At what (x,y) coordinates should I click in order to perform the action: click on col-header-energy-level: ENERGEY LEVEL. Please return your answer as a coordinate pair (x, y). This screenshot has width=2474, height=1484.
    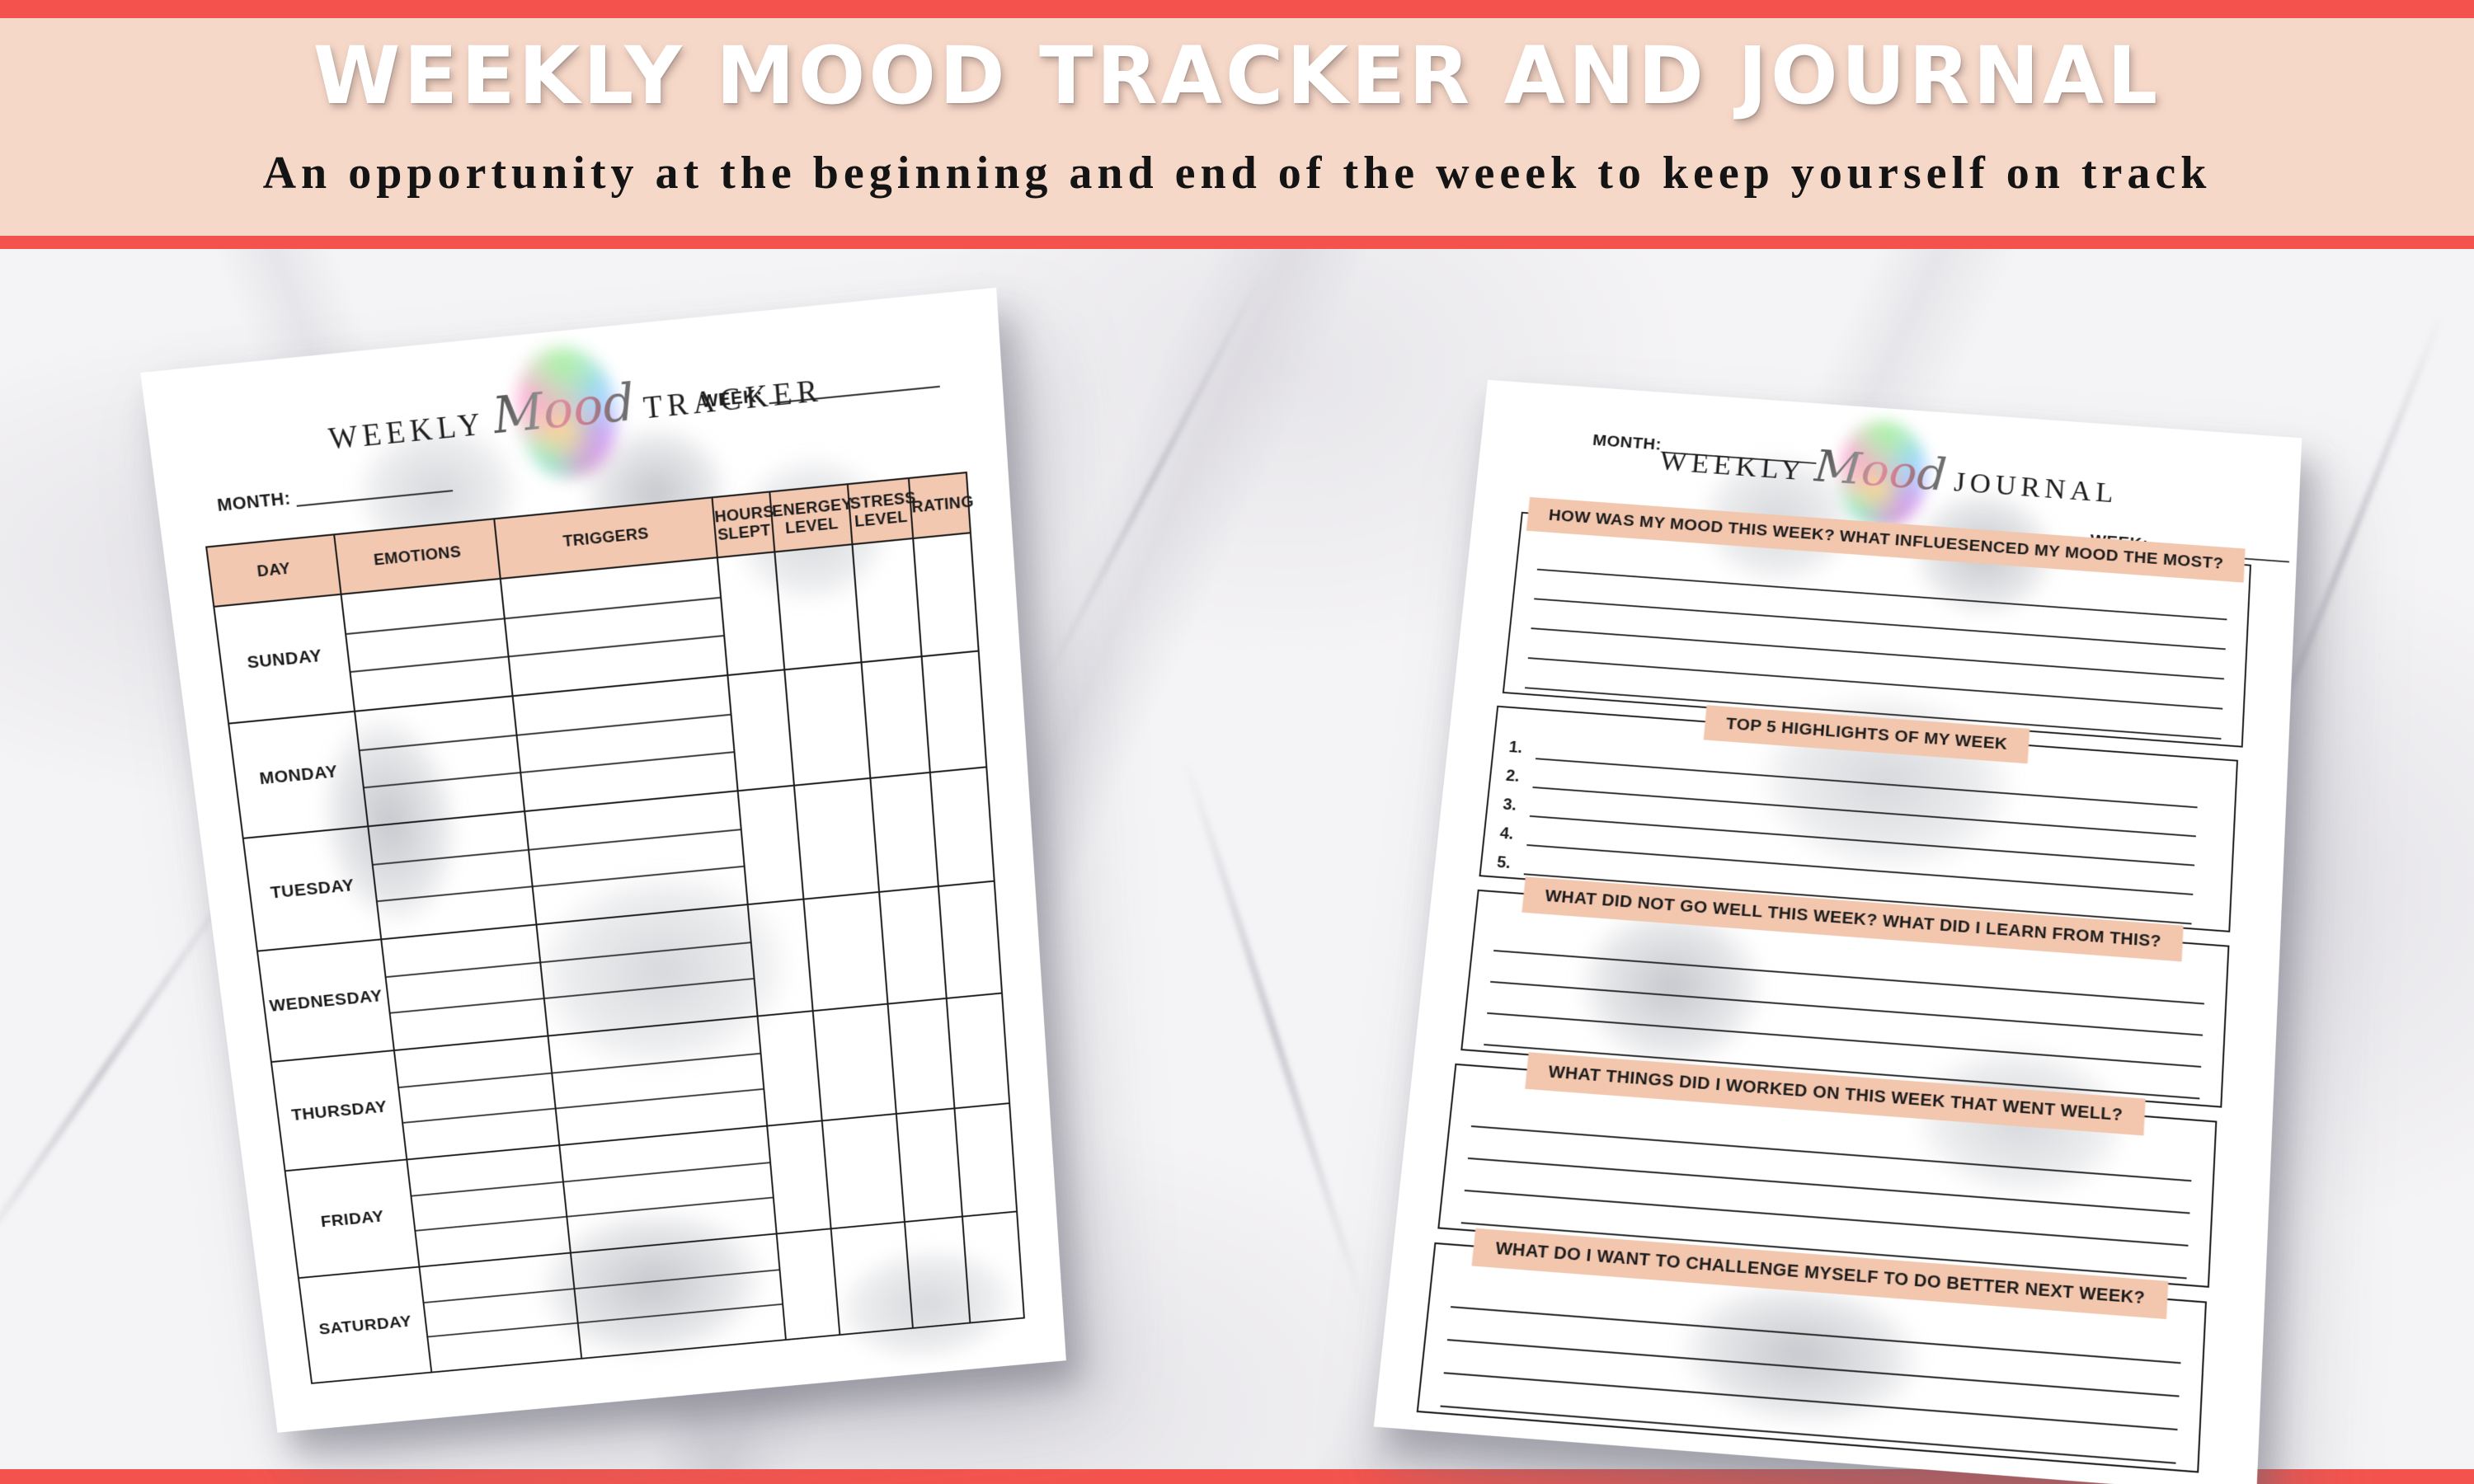
    Looking at the image, I should click on (811, 518).